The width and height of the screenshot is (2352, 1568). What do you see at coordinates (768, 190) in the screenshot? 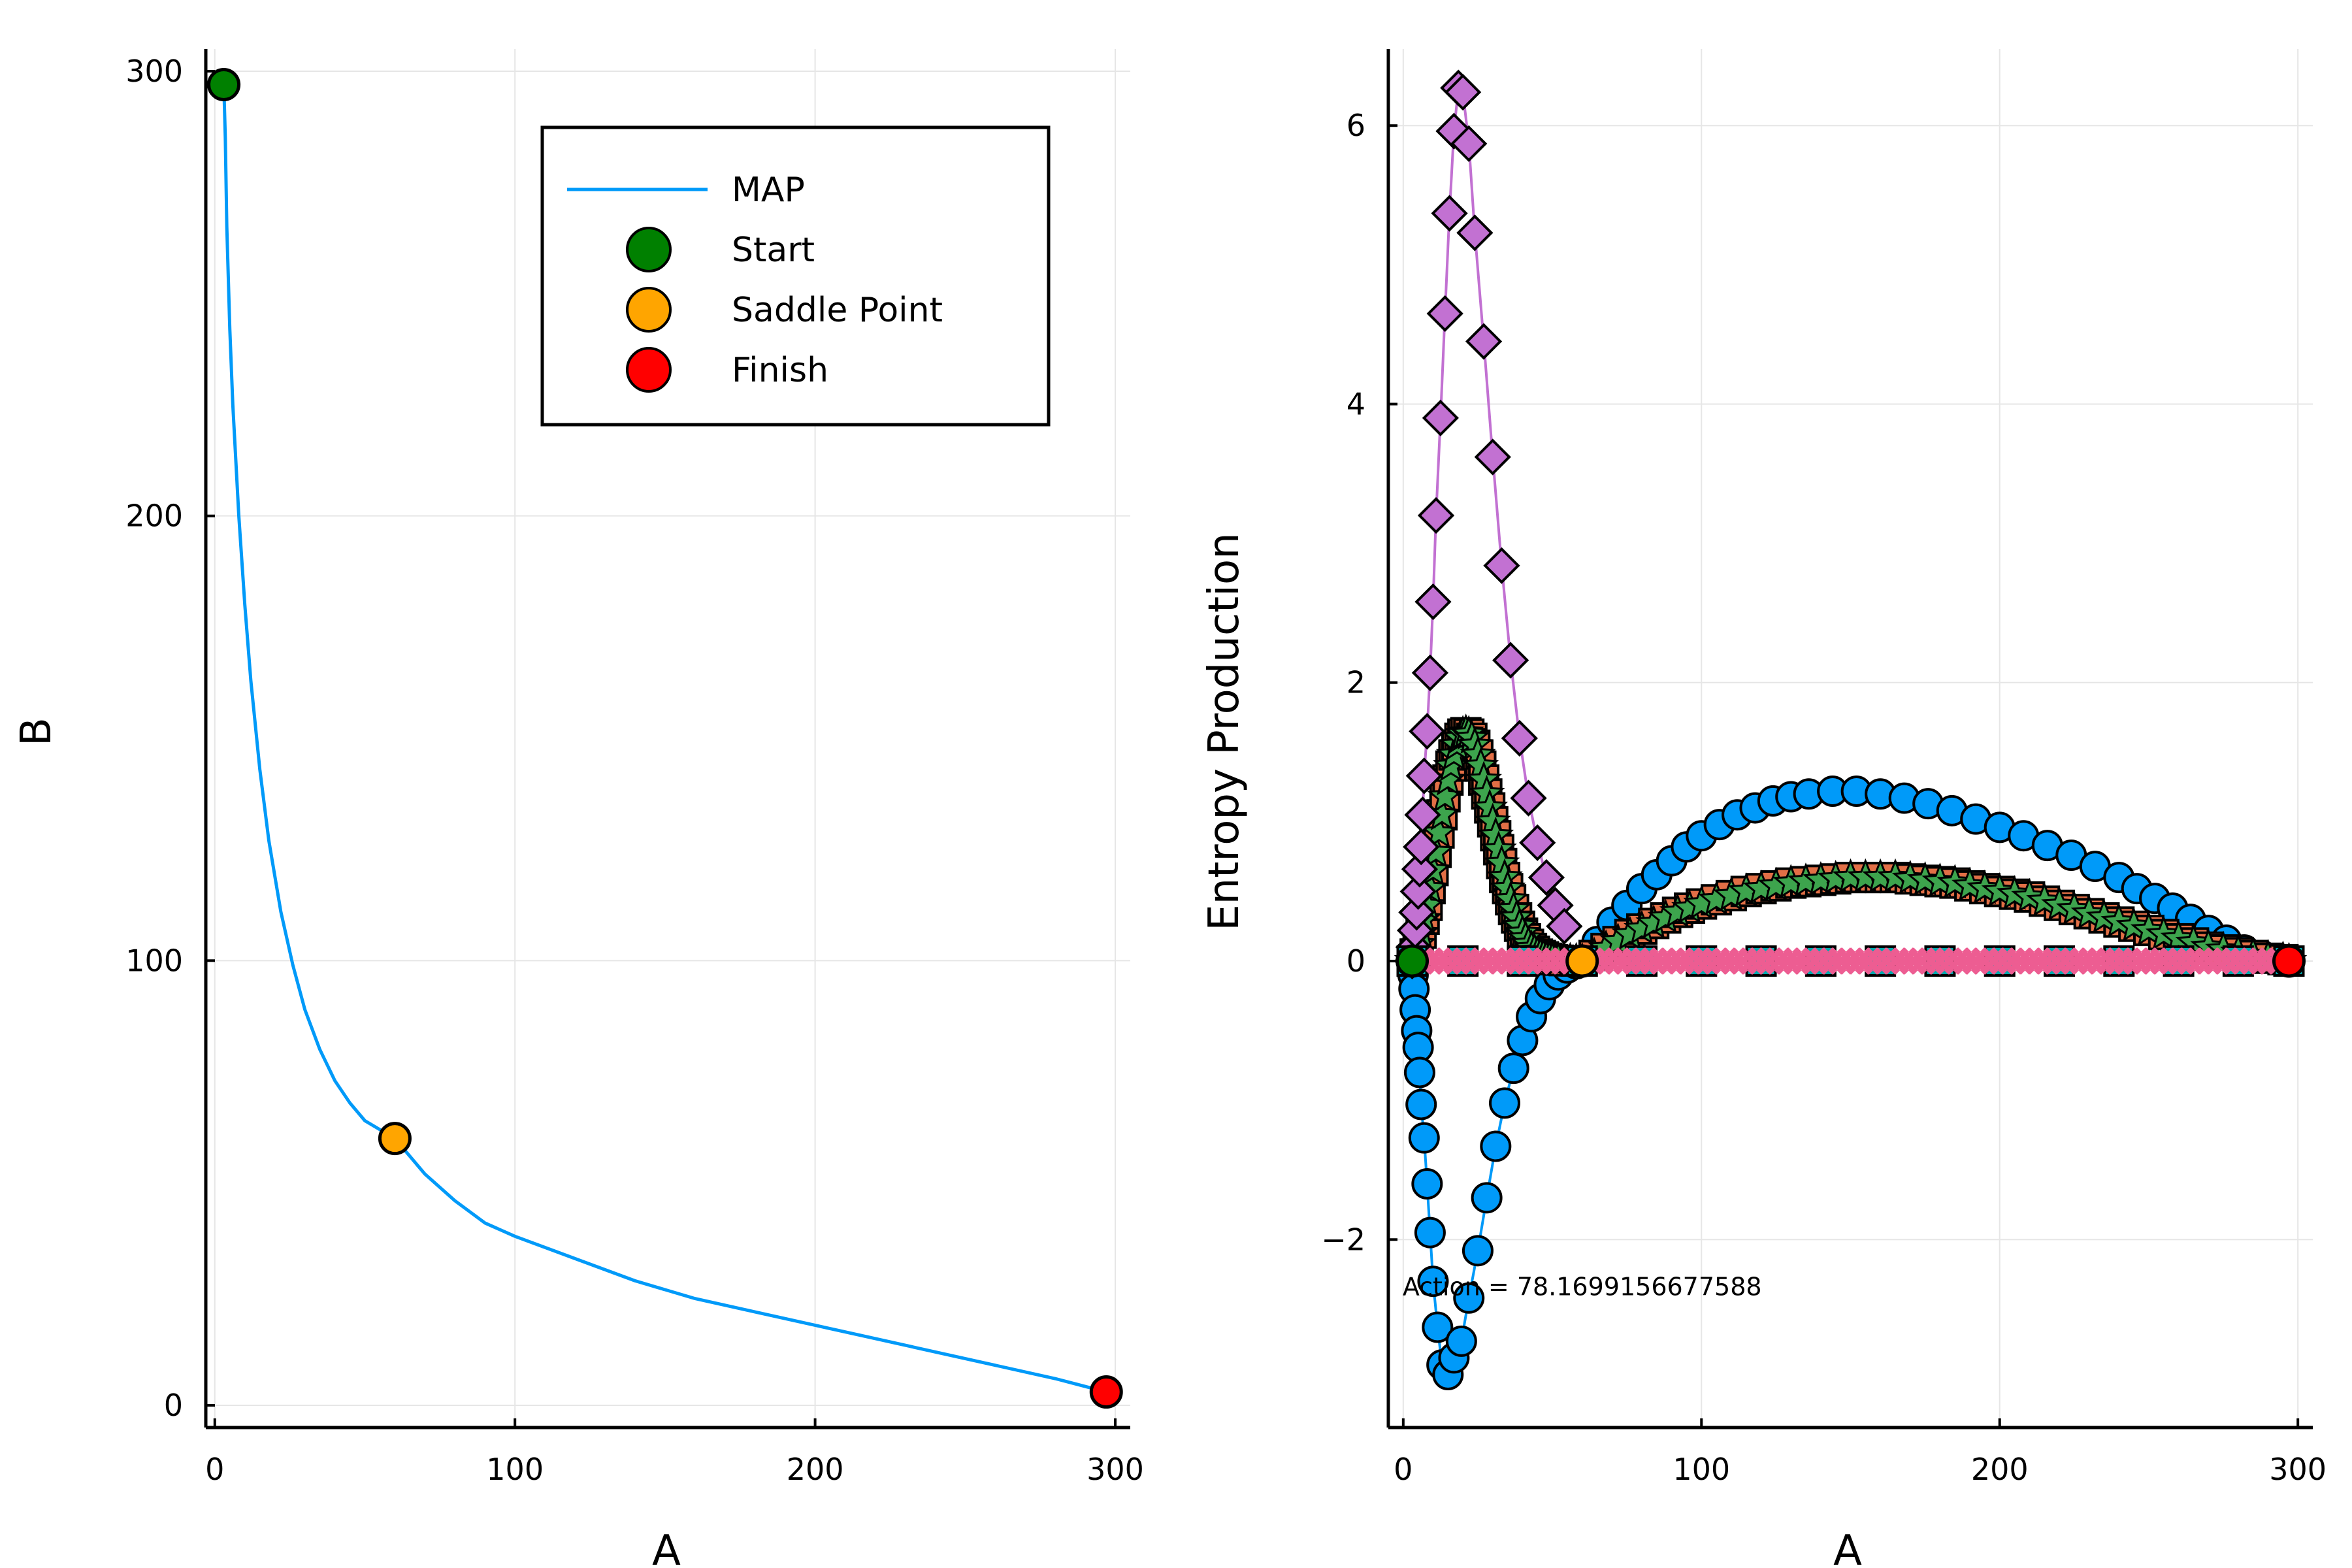
I see `legend-label-map: MAP` at bounding box center [768, 190].